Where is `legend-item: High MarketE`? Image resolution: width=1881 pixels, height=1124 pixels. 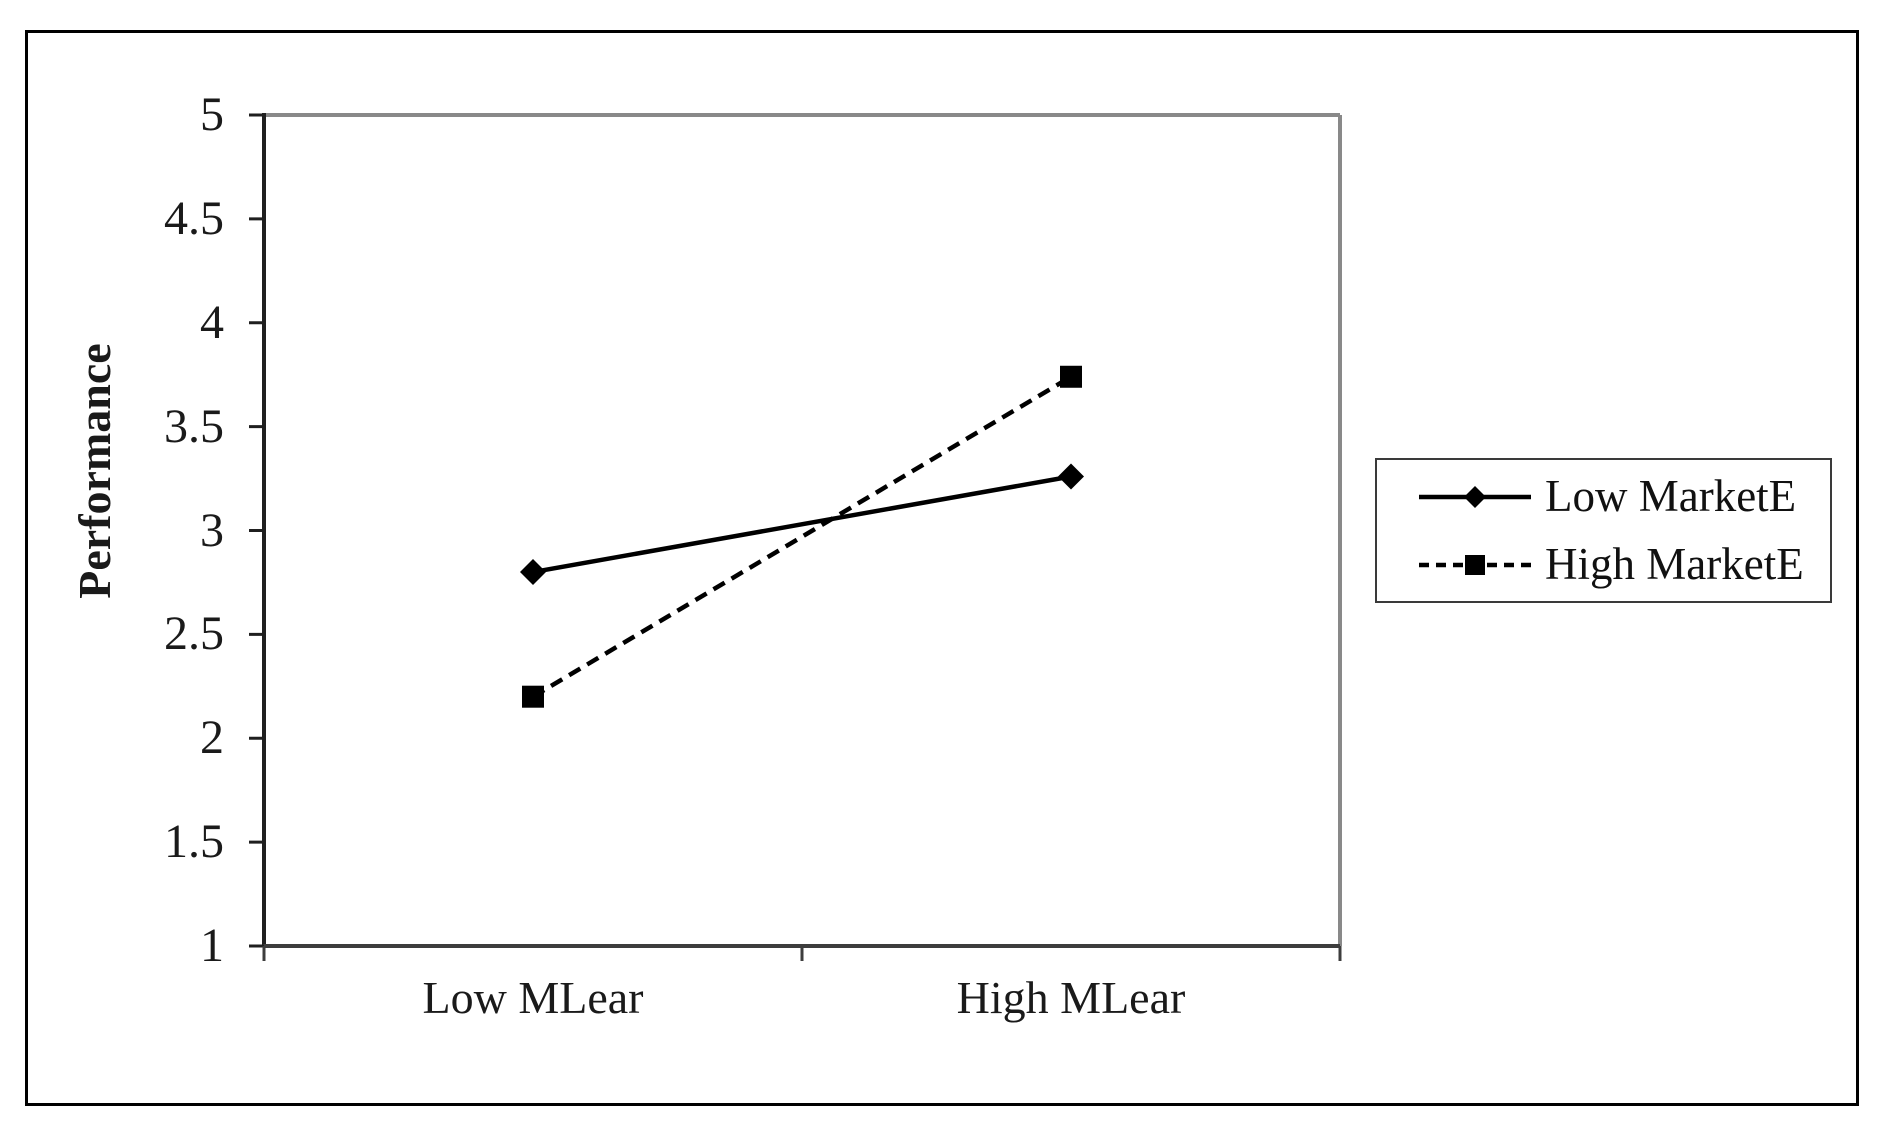
legend-item: High MarketE is located at coordinates (1624, 565).